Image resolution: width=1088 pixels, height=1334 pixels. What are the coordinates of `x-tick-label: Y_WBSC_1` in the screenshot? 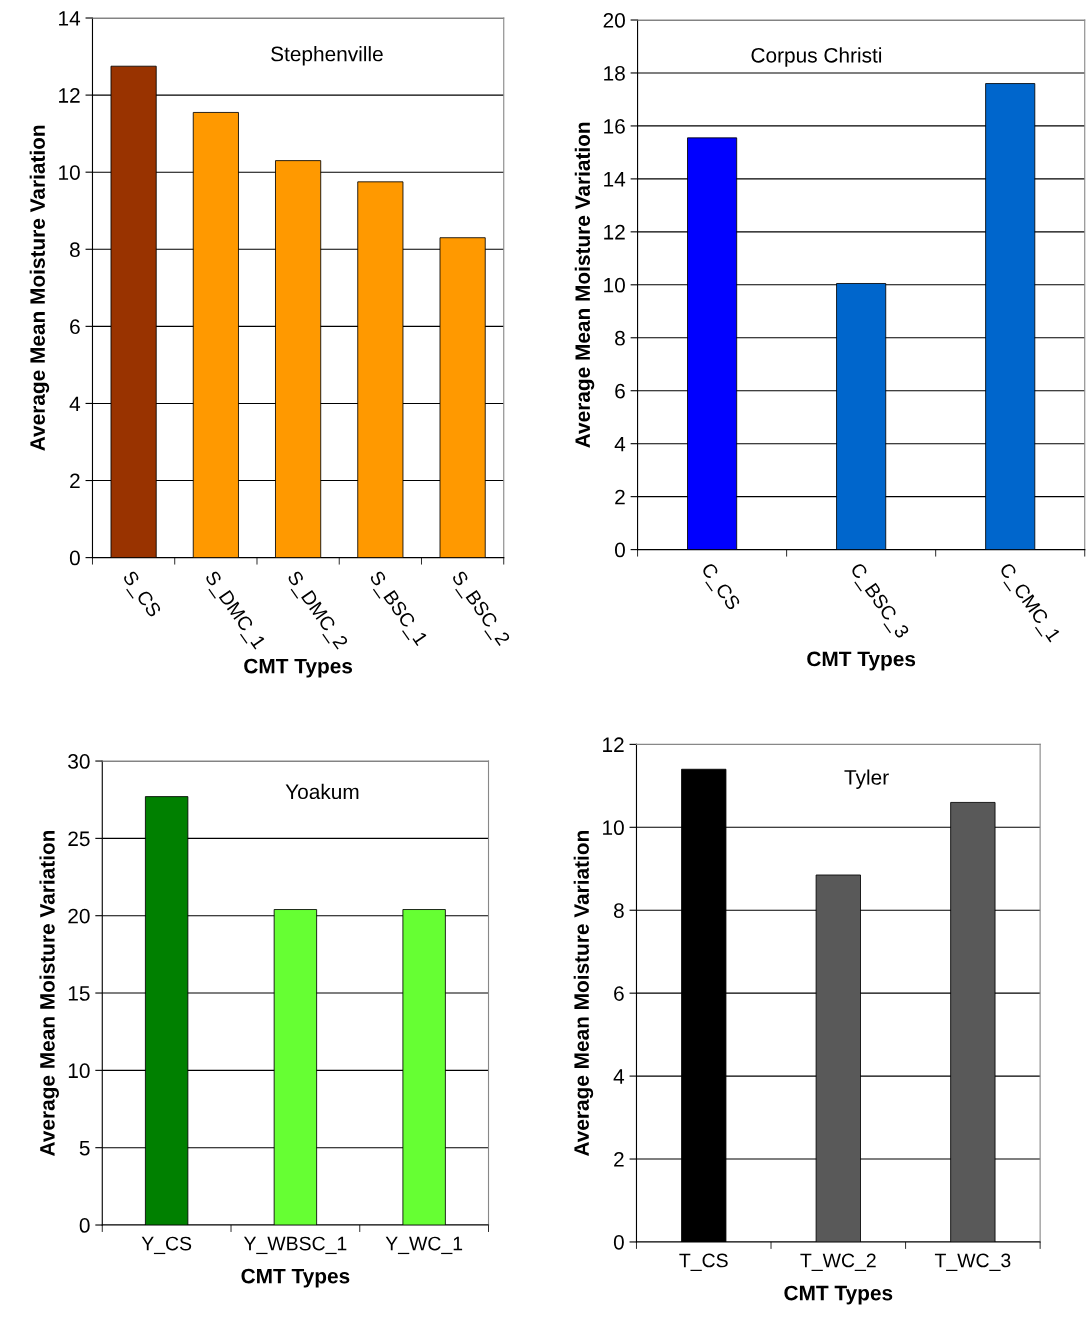 It's located at (295, 1245).